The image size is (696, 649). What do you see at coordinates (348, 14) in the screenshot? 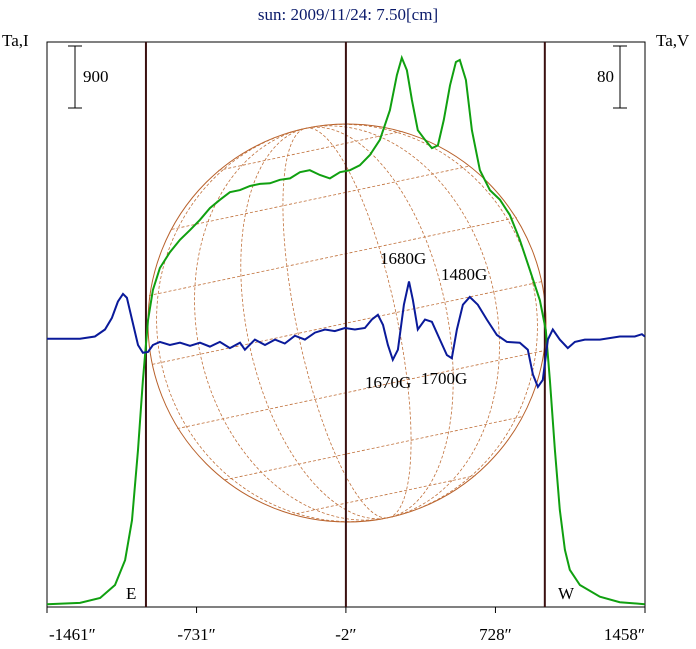
I see `chart-title: sun: 2009/11/24: 7.50[cm]` at bounding box center [348, 14].